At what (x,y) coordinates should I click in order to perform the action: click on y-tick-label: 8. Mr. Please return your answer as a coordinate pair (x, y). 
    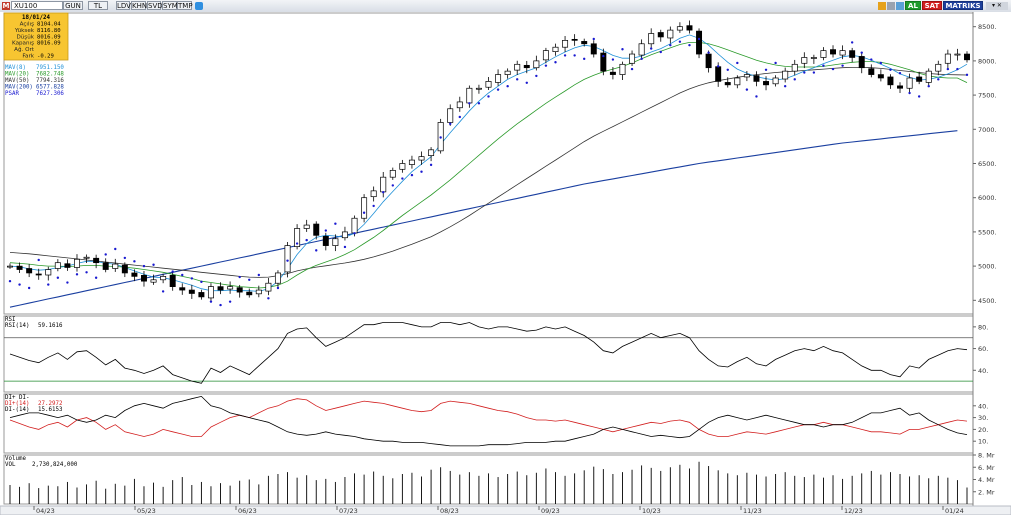
    Looking at the image, I should click on (986, 456).